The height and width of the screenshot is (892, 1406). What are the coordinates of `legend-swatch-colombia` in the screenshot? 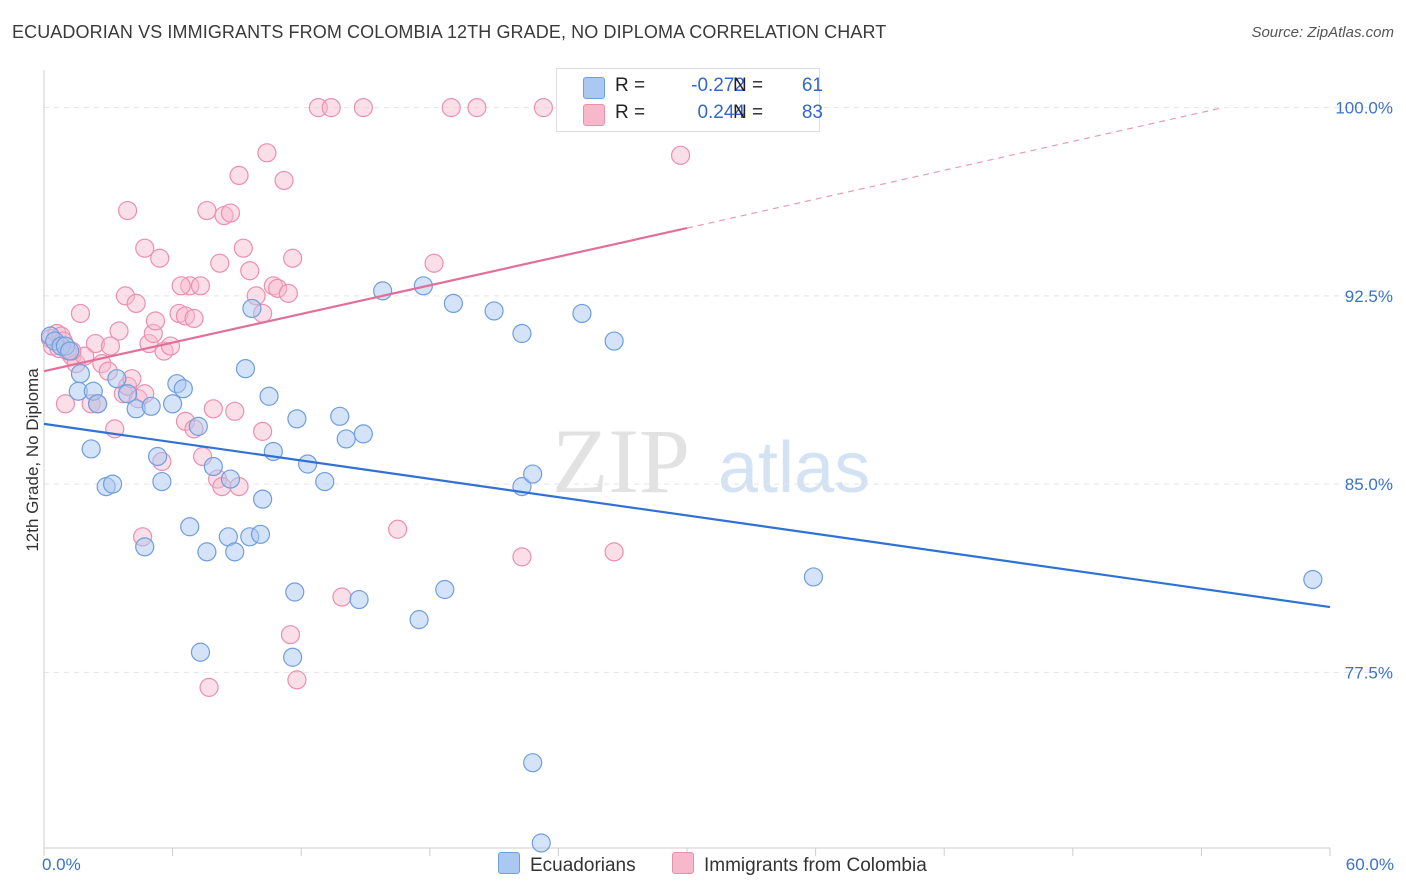 It's located at (594, 115).